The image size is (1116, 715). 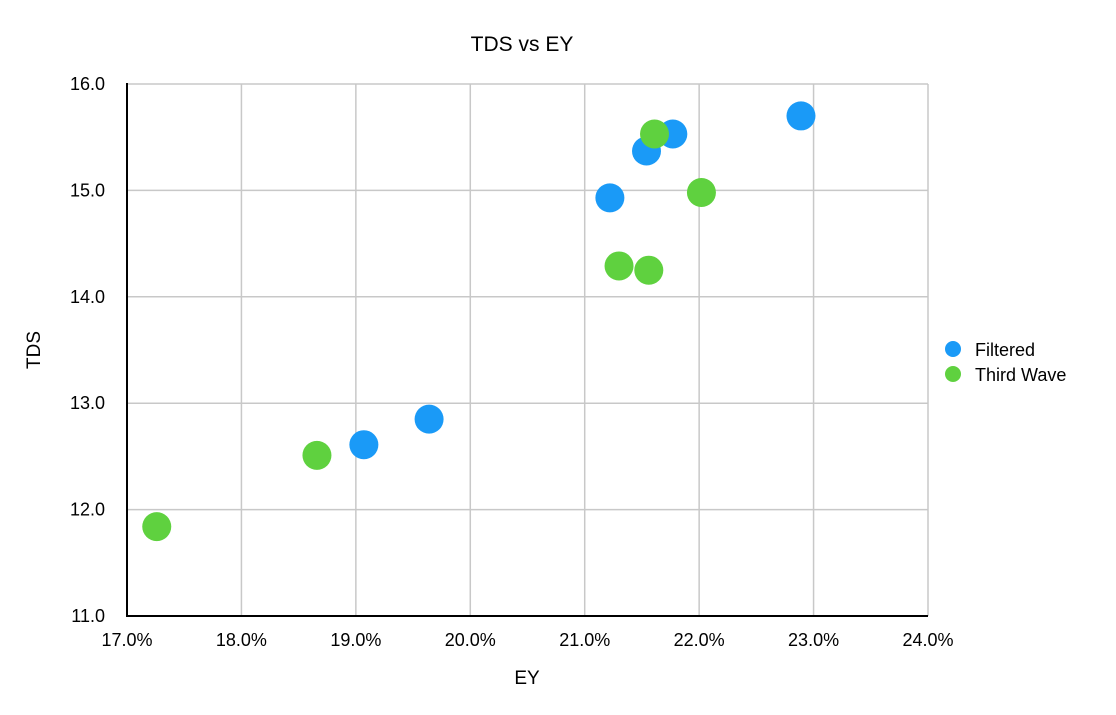 What do you see at coordinates (88, 616) in the screenshot?
I see `y-tick-label: 11.0` at bounding box center [88, 616].